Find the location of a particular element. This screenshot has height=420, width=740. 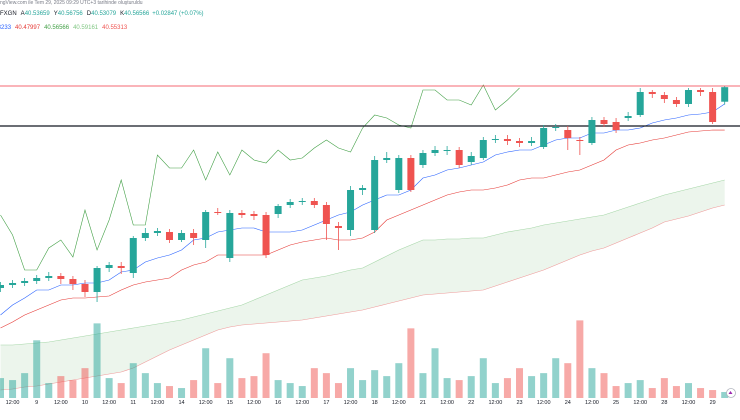

indicator-value: 40.47997 is located at coordinates (28, 28).